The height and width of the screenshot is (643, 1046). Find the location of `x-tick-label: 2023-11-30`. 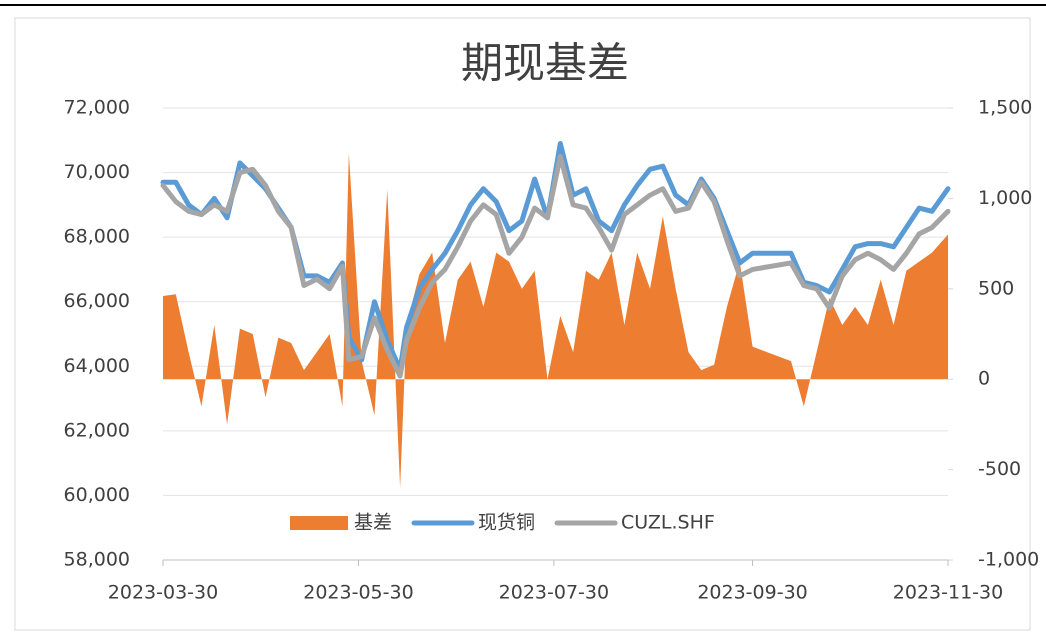

x-tick-label: 2023-11-30 is located at coordinates (948, 593).